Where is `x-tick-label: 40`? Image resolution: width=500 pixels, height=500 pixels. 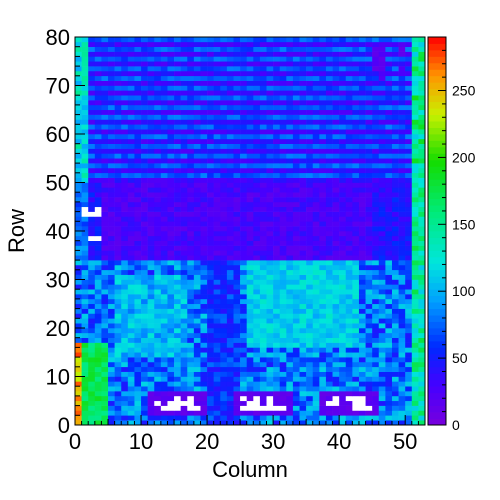
x-tick-label: 40 is located at coordinates (339, 441).